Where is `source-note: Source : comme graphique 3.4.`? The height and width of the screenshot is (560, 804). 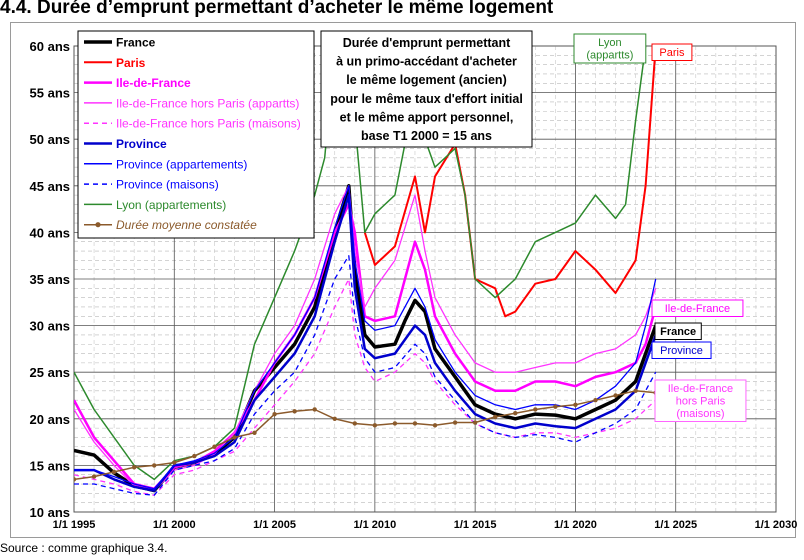
source-note: Source : comme graphique 3.4. is located at coordinates (84, 548).